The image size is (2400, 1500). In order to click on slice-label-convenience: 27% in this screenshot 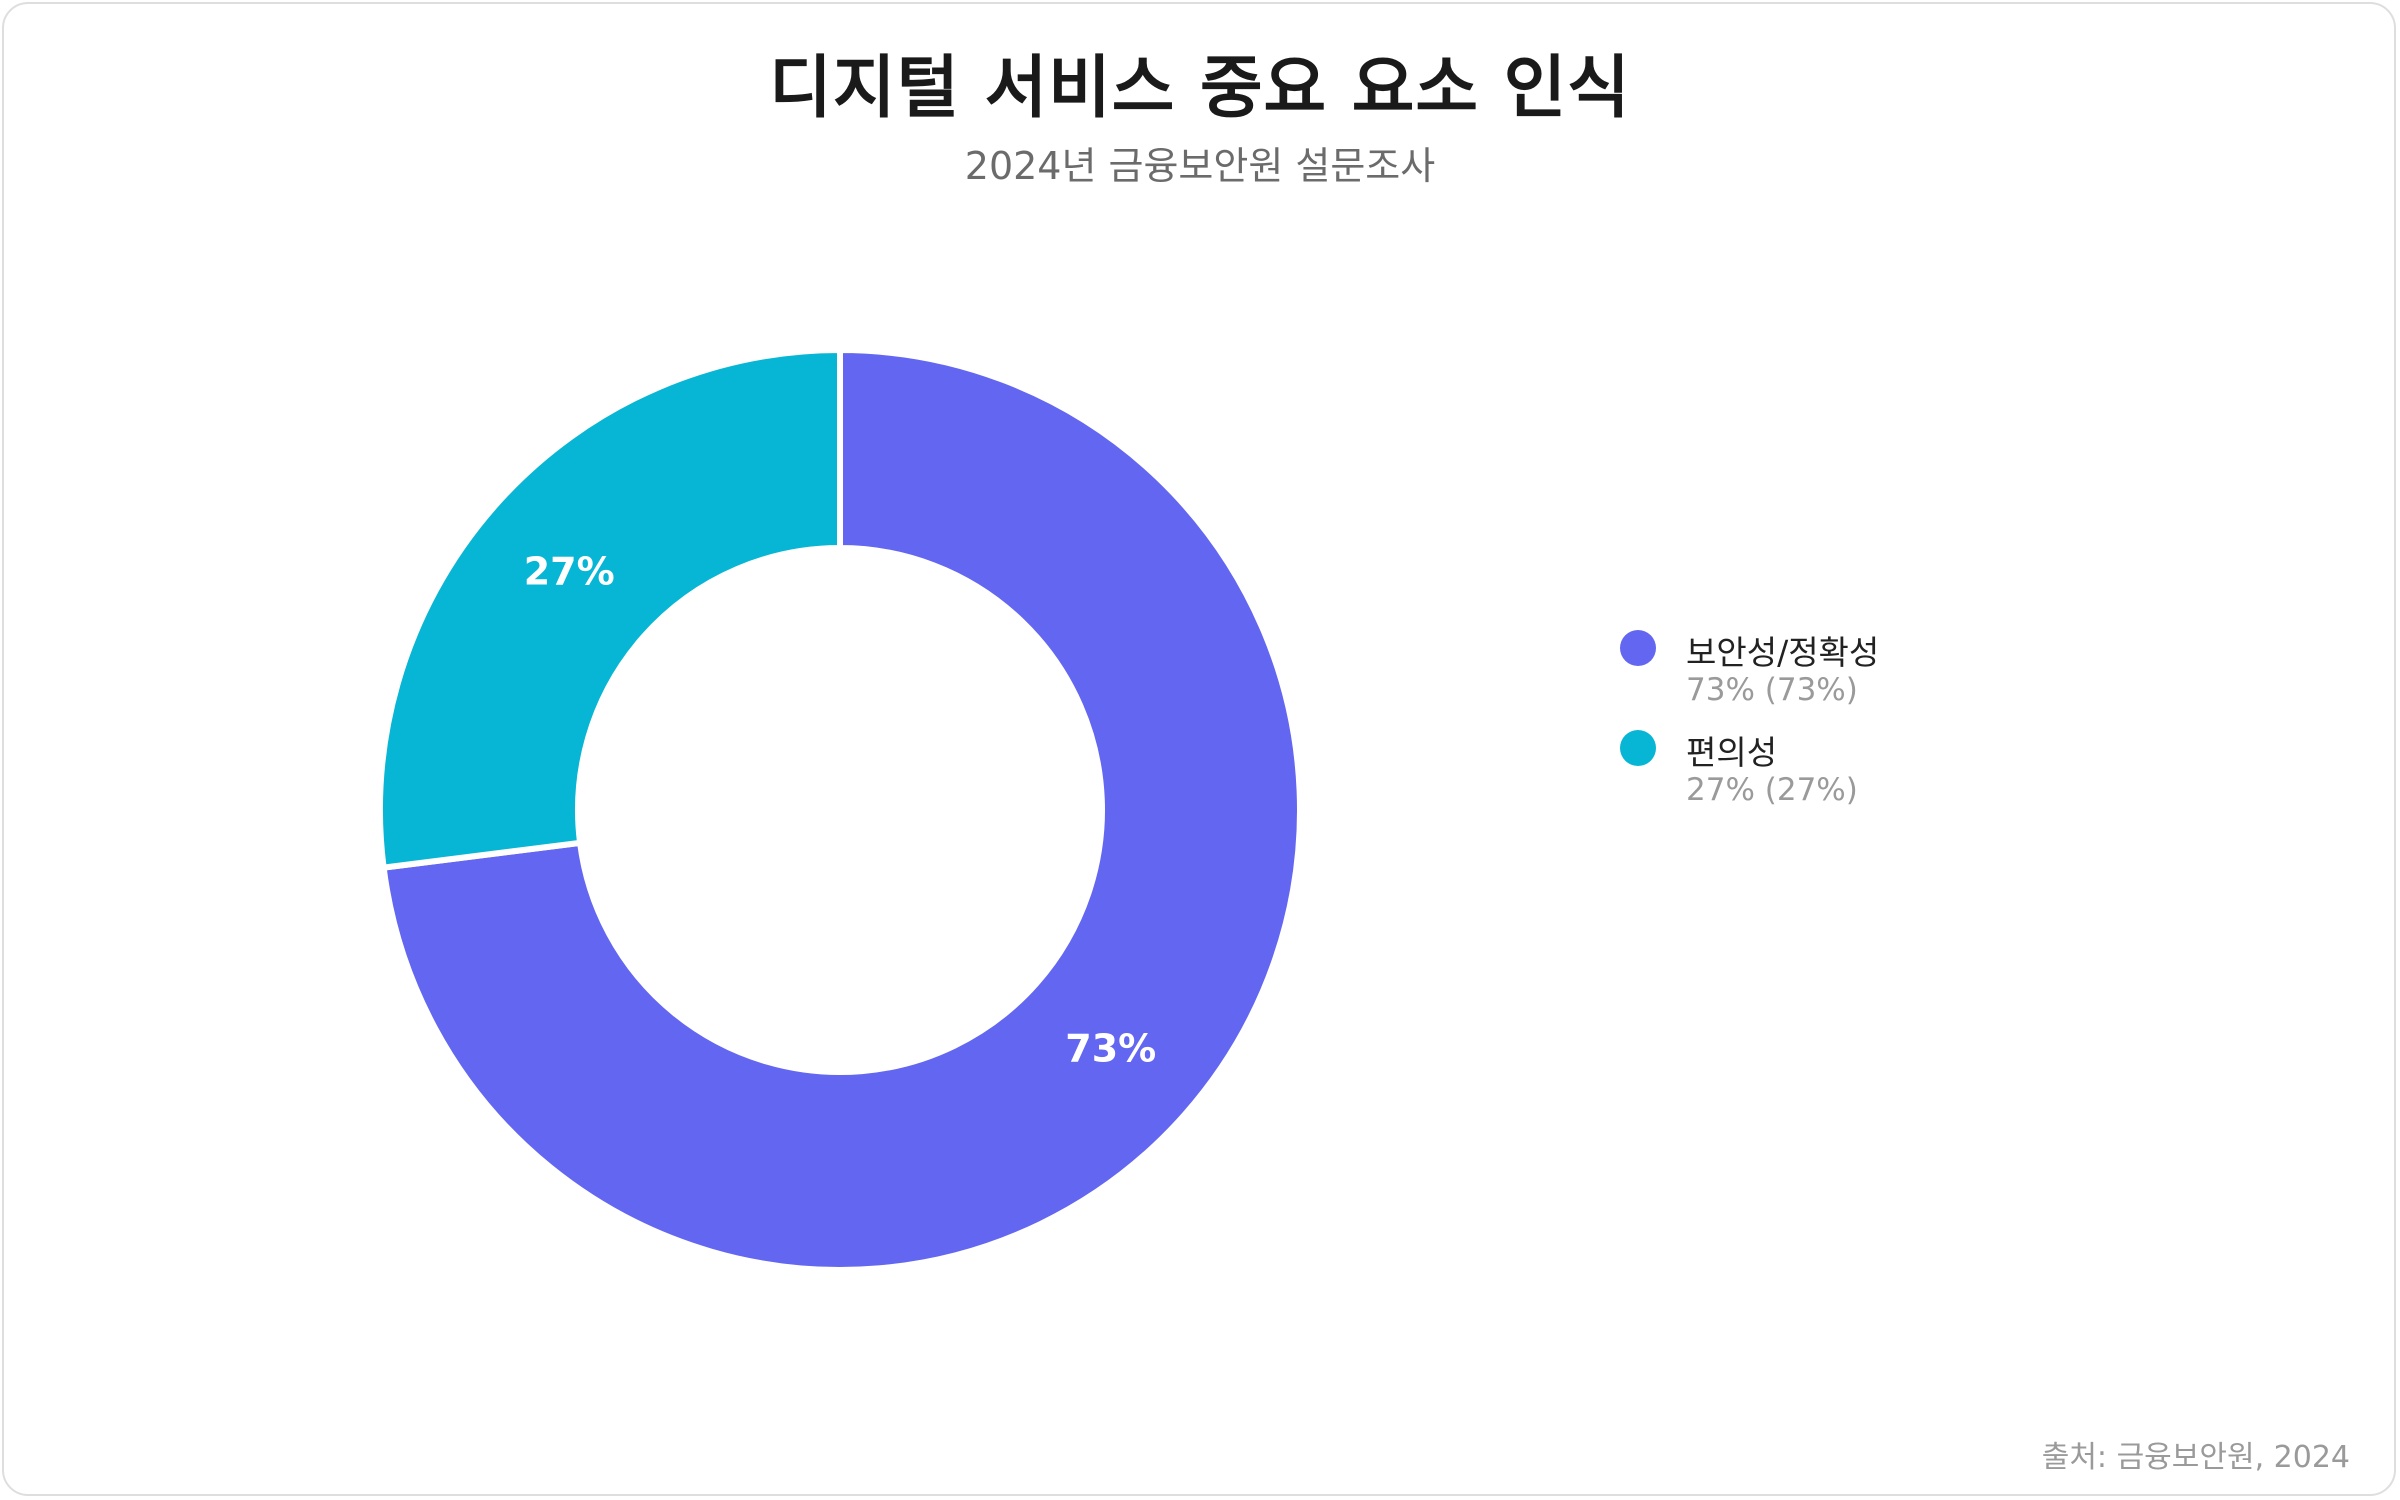, I will do `click(569, 571)`.